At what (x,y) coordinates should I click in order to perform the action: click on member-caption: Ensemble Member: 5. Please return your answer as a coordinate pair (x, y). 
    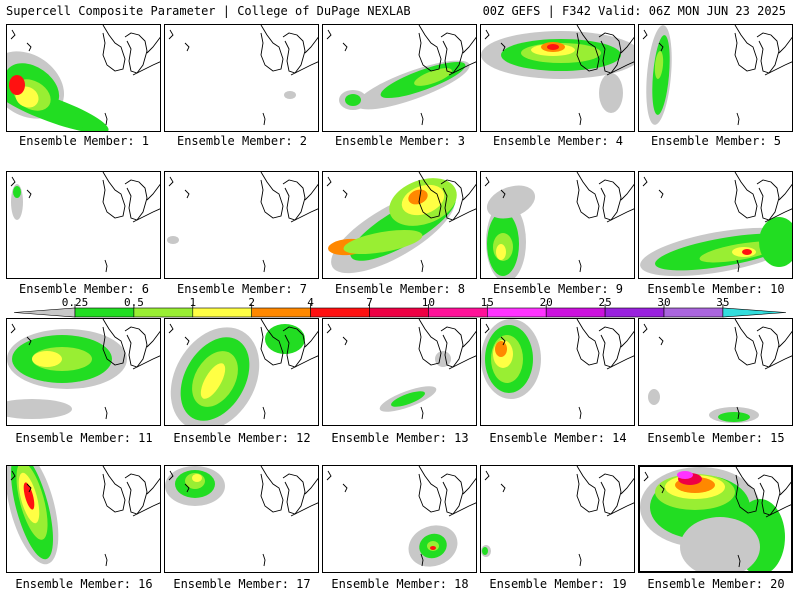
    Looking at the image, I should click on (716, 141).